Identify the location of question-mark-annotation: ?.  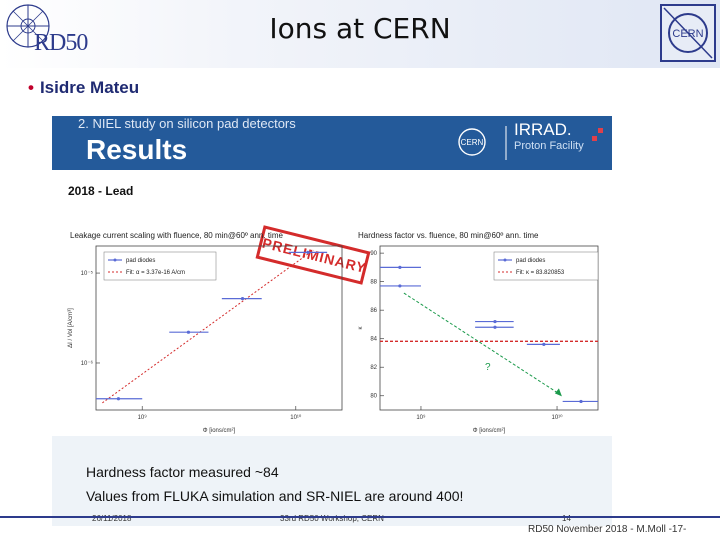
(488, 367).